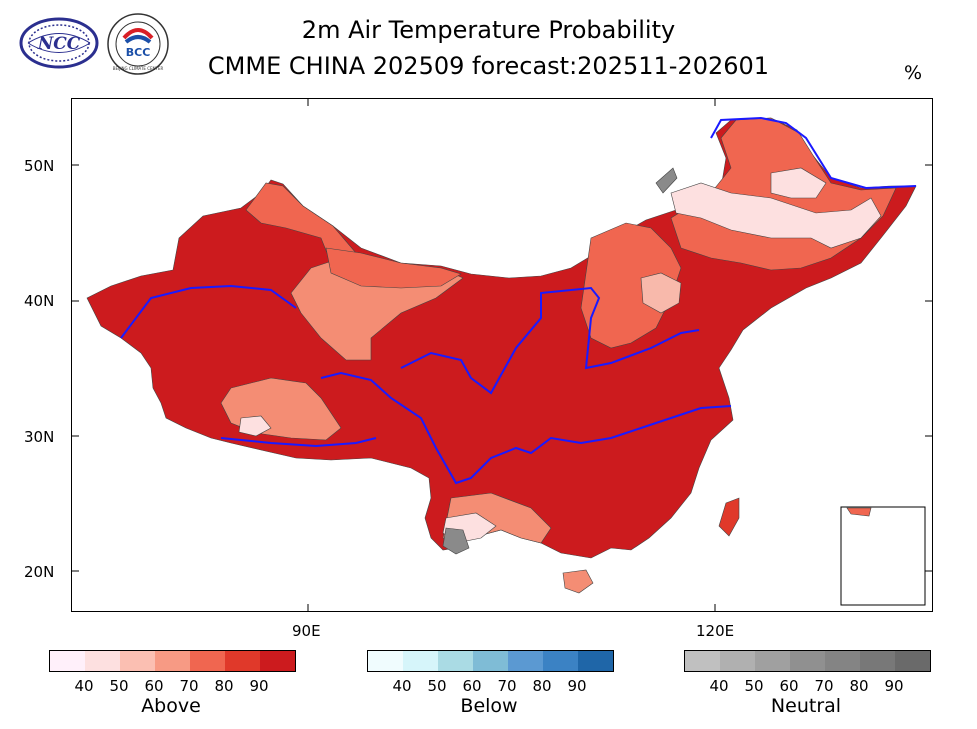 This screenshot has height=729, width=977. What do you see at coordinates (39, 437) in the screenshot?
I see `lat-label-30n: 30N` at bounding box center [39, 437].